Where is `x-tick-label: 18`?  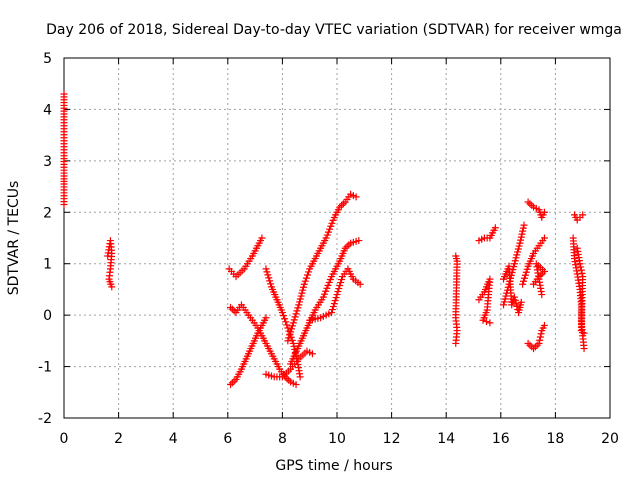
x-tick-label: 18 is located at coordinates (555, 439).